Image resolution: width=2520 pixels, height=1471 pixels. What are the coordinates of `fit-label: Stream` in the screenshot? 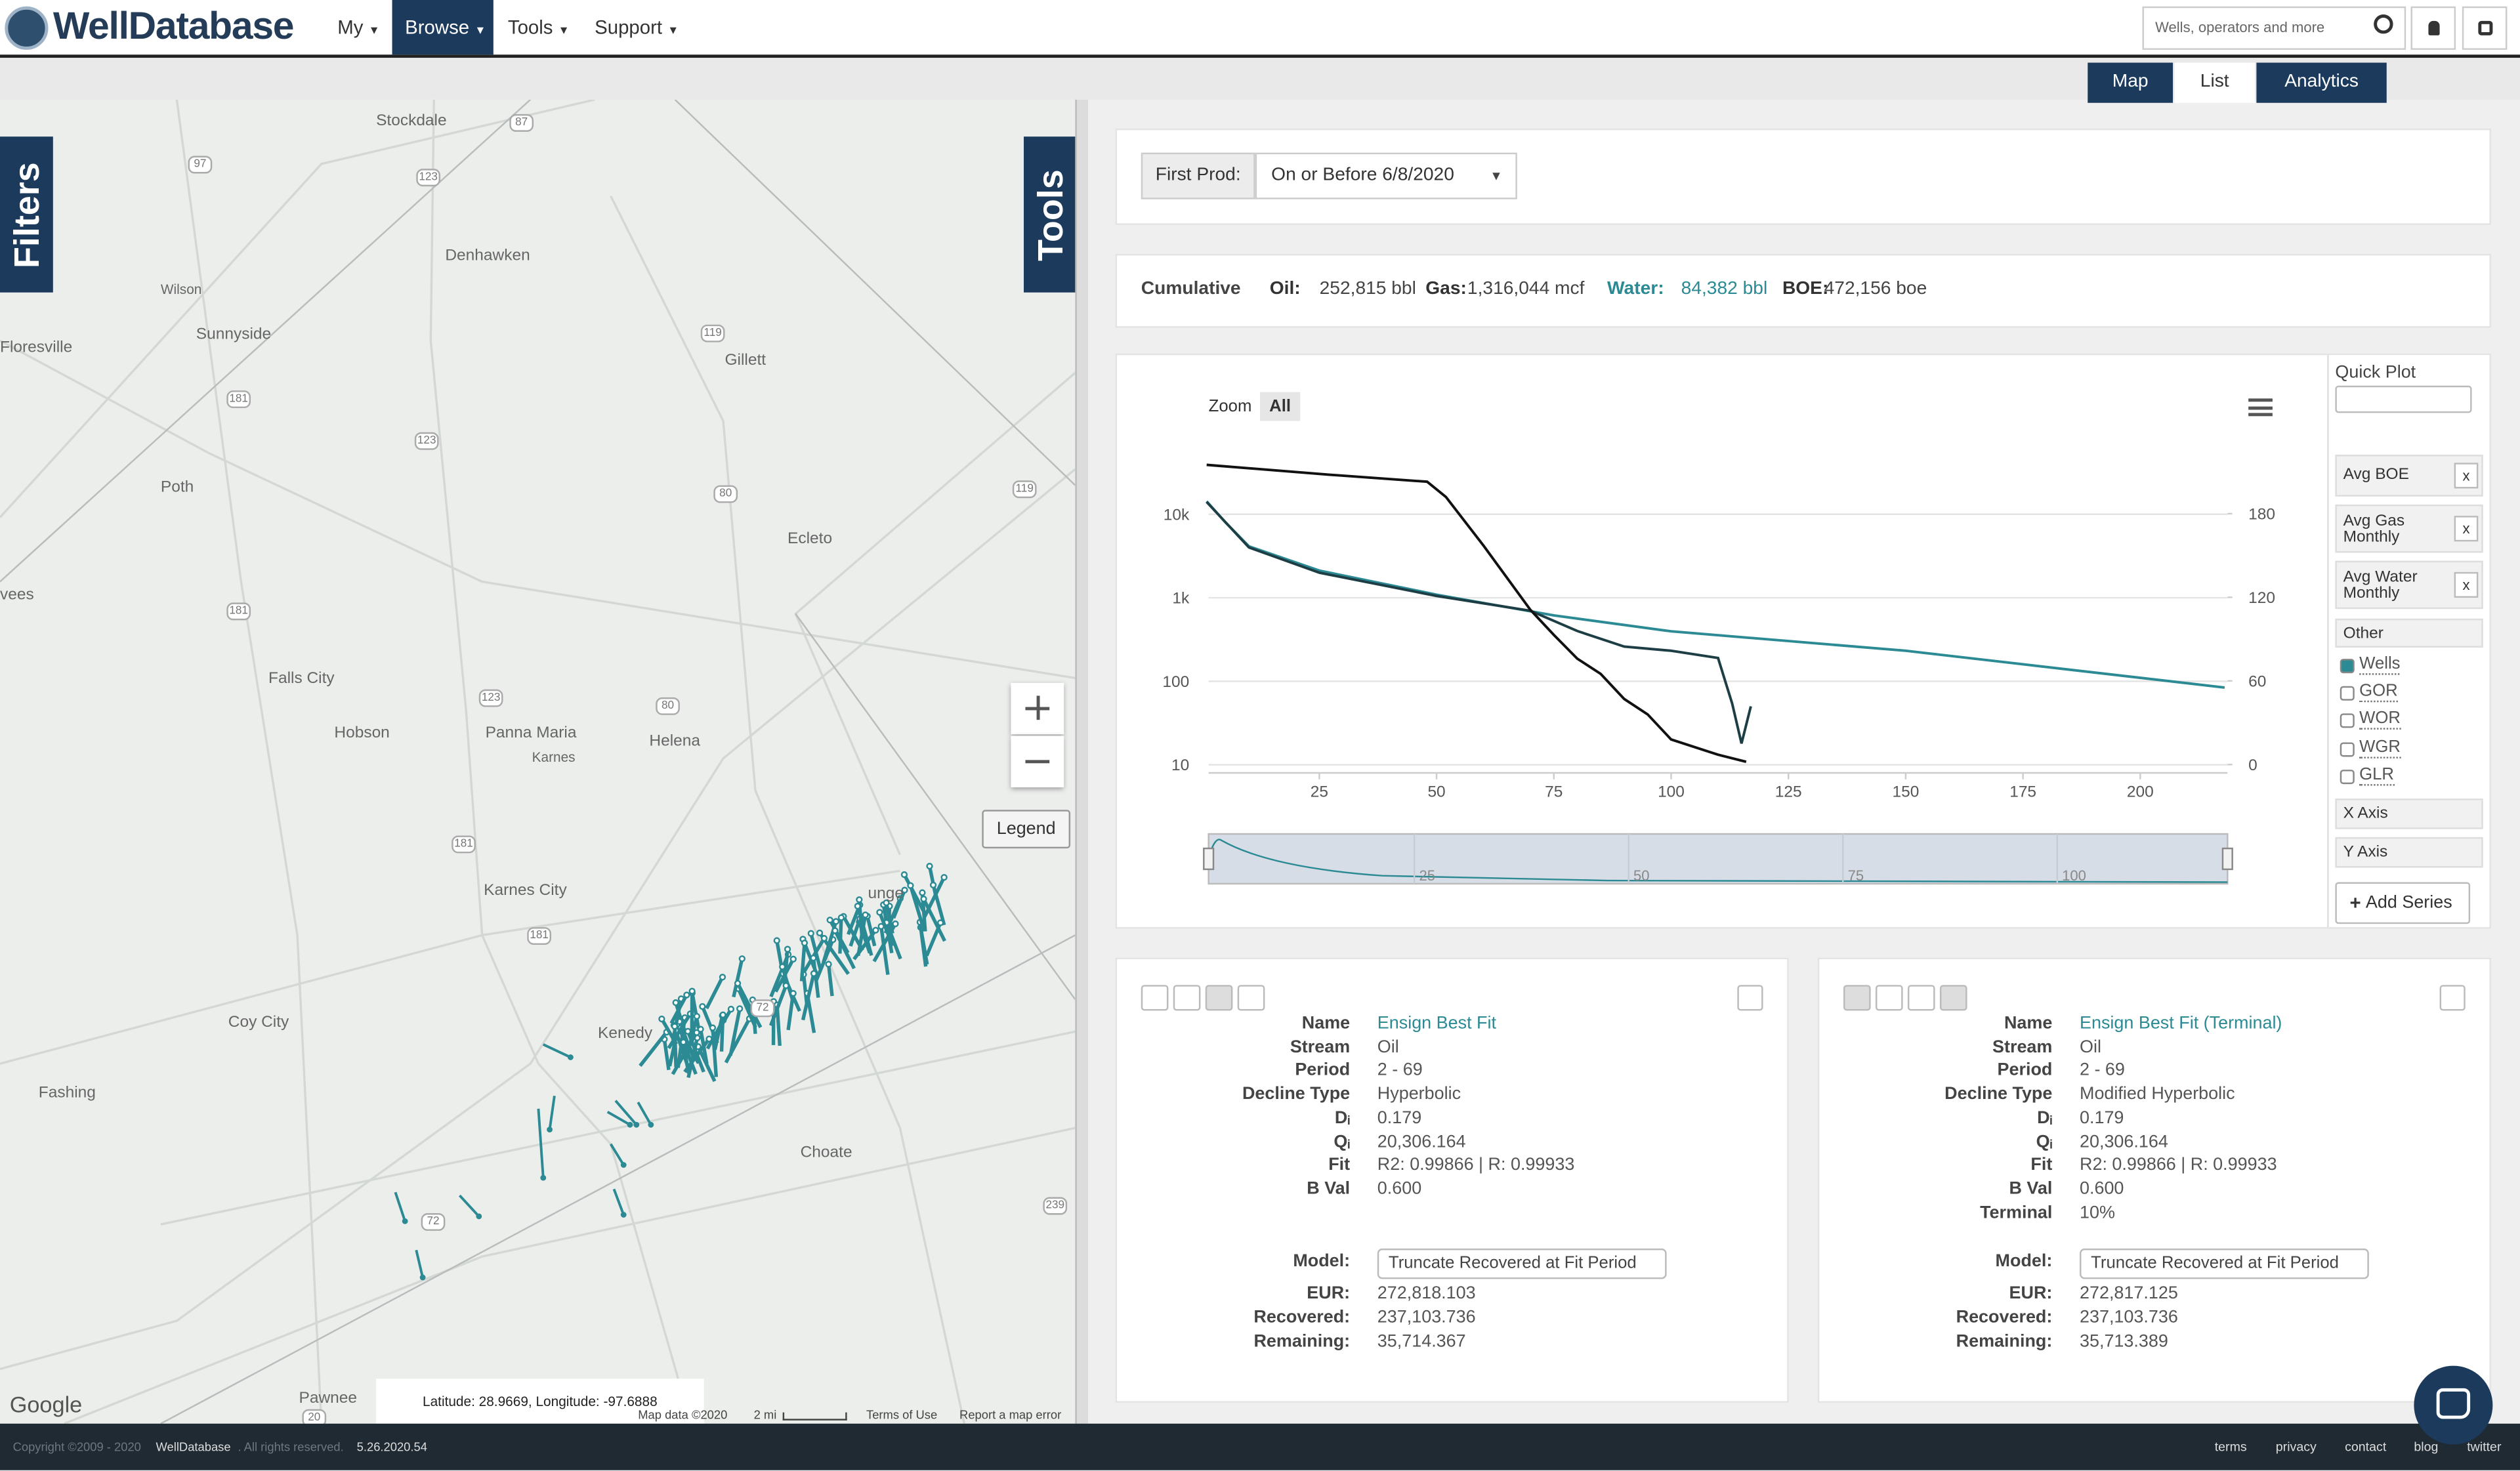 It's located at (1320, 1047).